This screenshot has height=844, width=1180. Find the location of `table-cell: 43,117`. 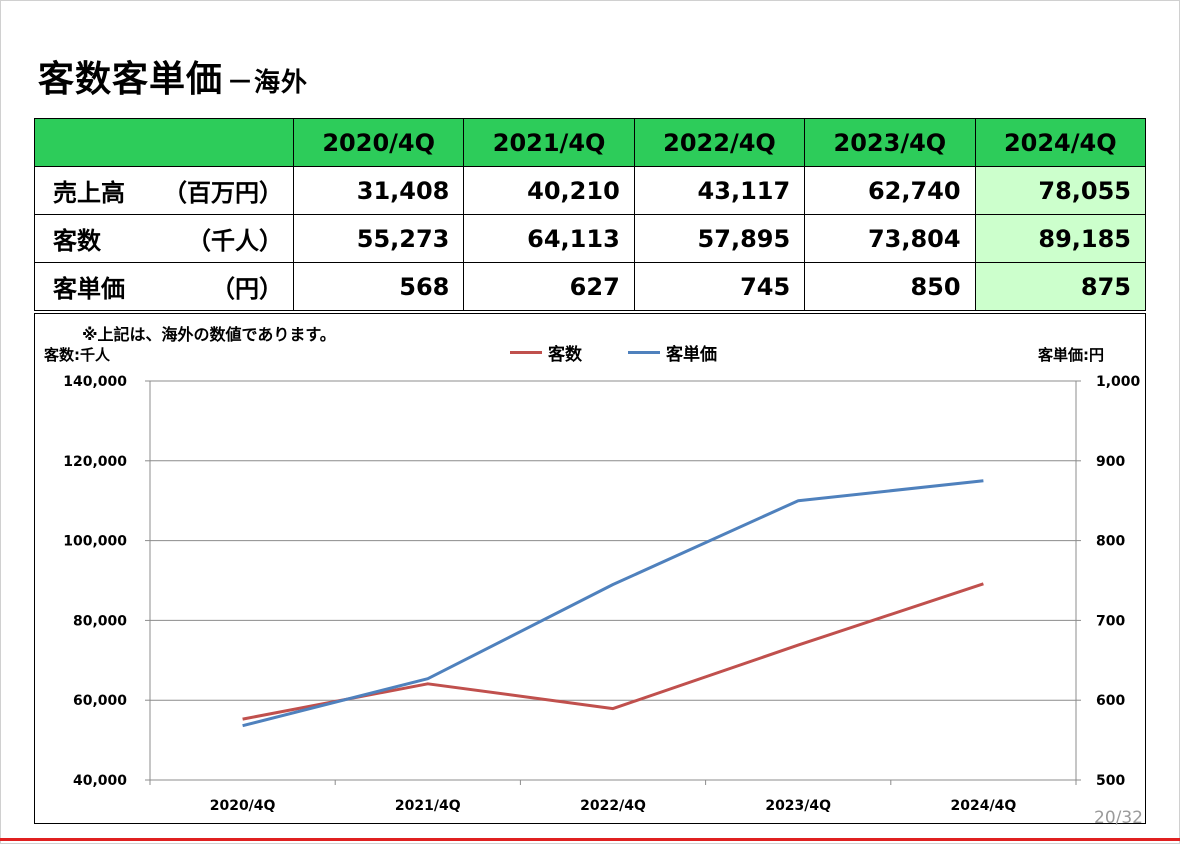

table-cell: 43,117 is located at coordinates (719, 190).